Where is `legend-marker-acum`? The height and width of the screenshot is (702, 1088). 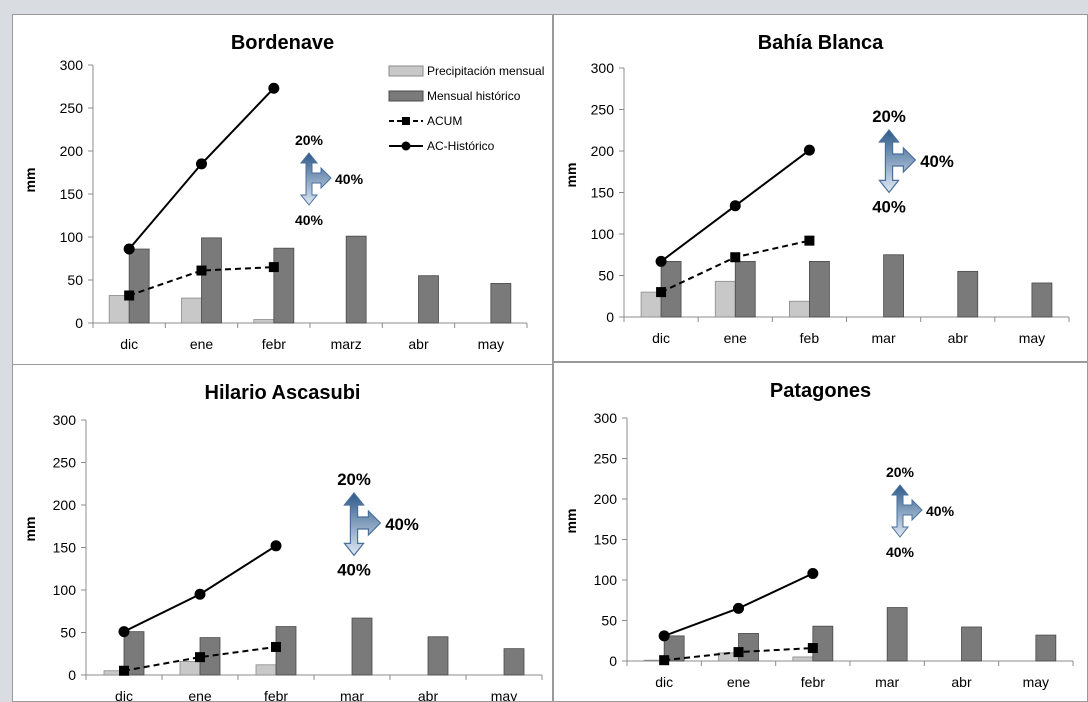 legend-marker-acum is located at coordinates (406, 121).